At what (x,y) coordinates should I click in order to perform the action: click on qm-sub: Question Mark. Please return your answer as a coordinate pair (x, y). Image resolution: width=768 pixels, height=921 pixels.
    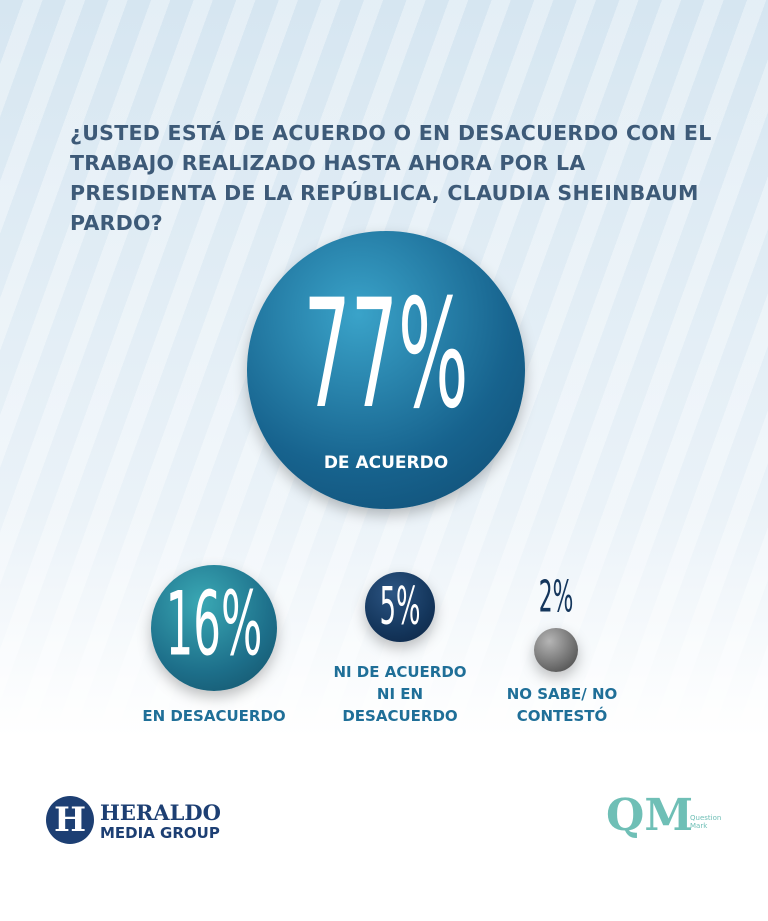
    Looking at the image, I should click on (706, 822).